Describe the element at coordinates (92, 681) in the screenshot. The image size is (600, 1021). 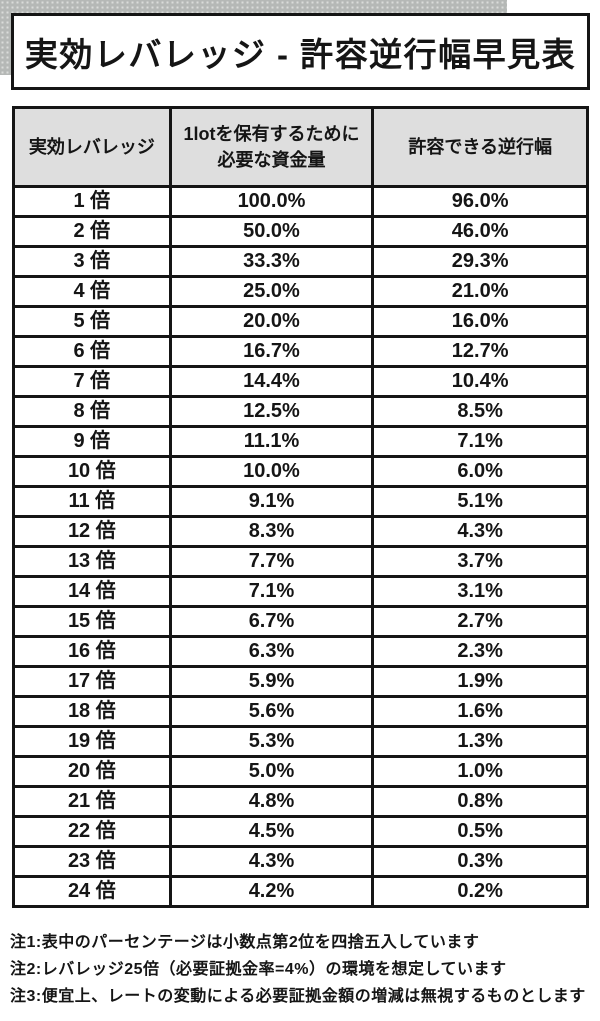
I see `leverage-cell: 17 倍` at that location.